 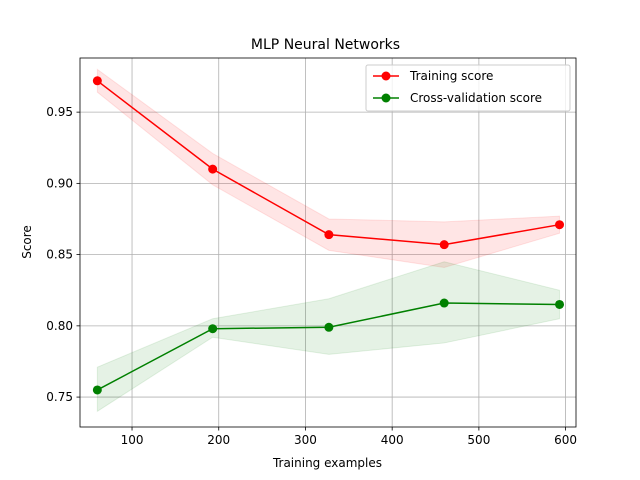 I want to click on legend-box, so click(x=468, y=88).